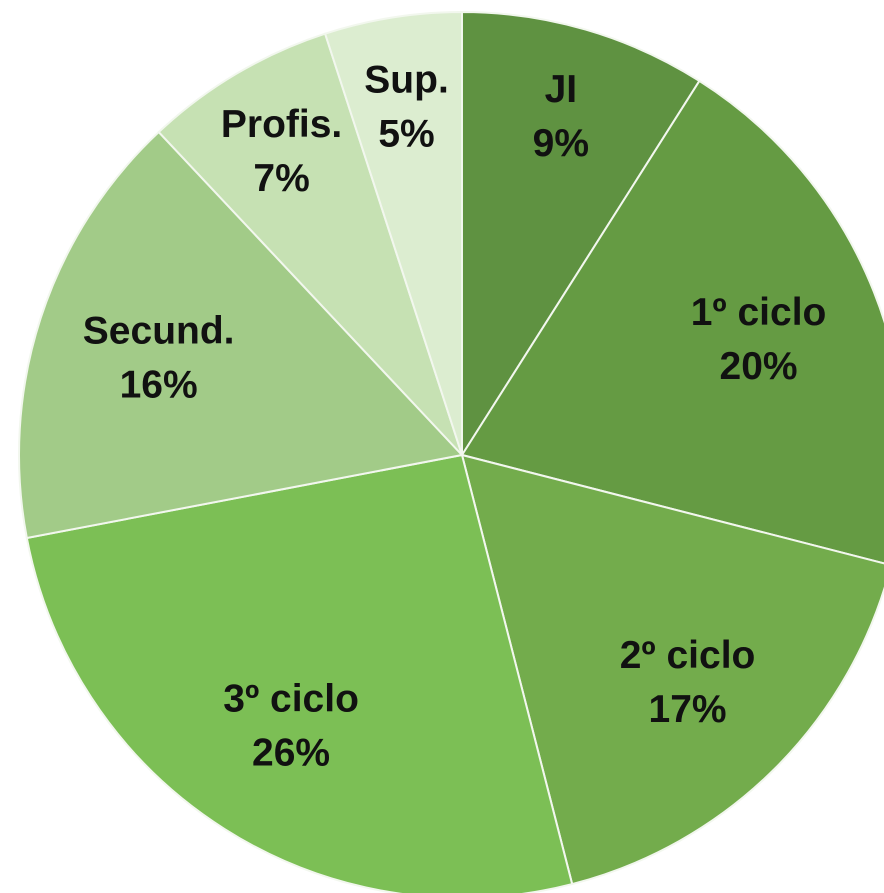 Image resolution: width=884 pixels, height=893 pixels. What do you see at coordinates (159, 385) in the screenshot?
I see `slice-value-label: 16%` at bounding box center [159, 385].